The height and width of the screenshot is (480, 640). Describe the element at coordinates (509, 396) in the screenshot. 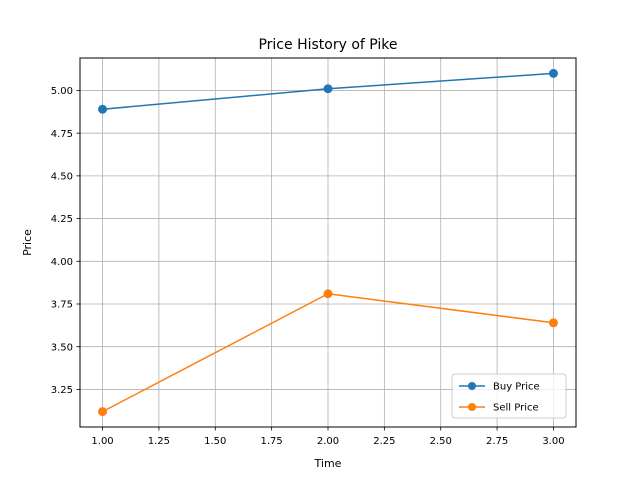

I see `legend: Buy Price Sell Price` at that location.